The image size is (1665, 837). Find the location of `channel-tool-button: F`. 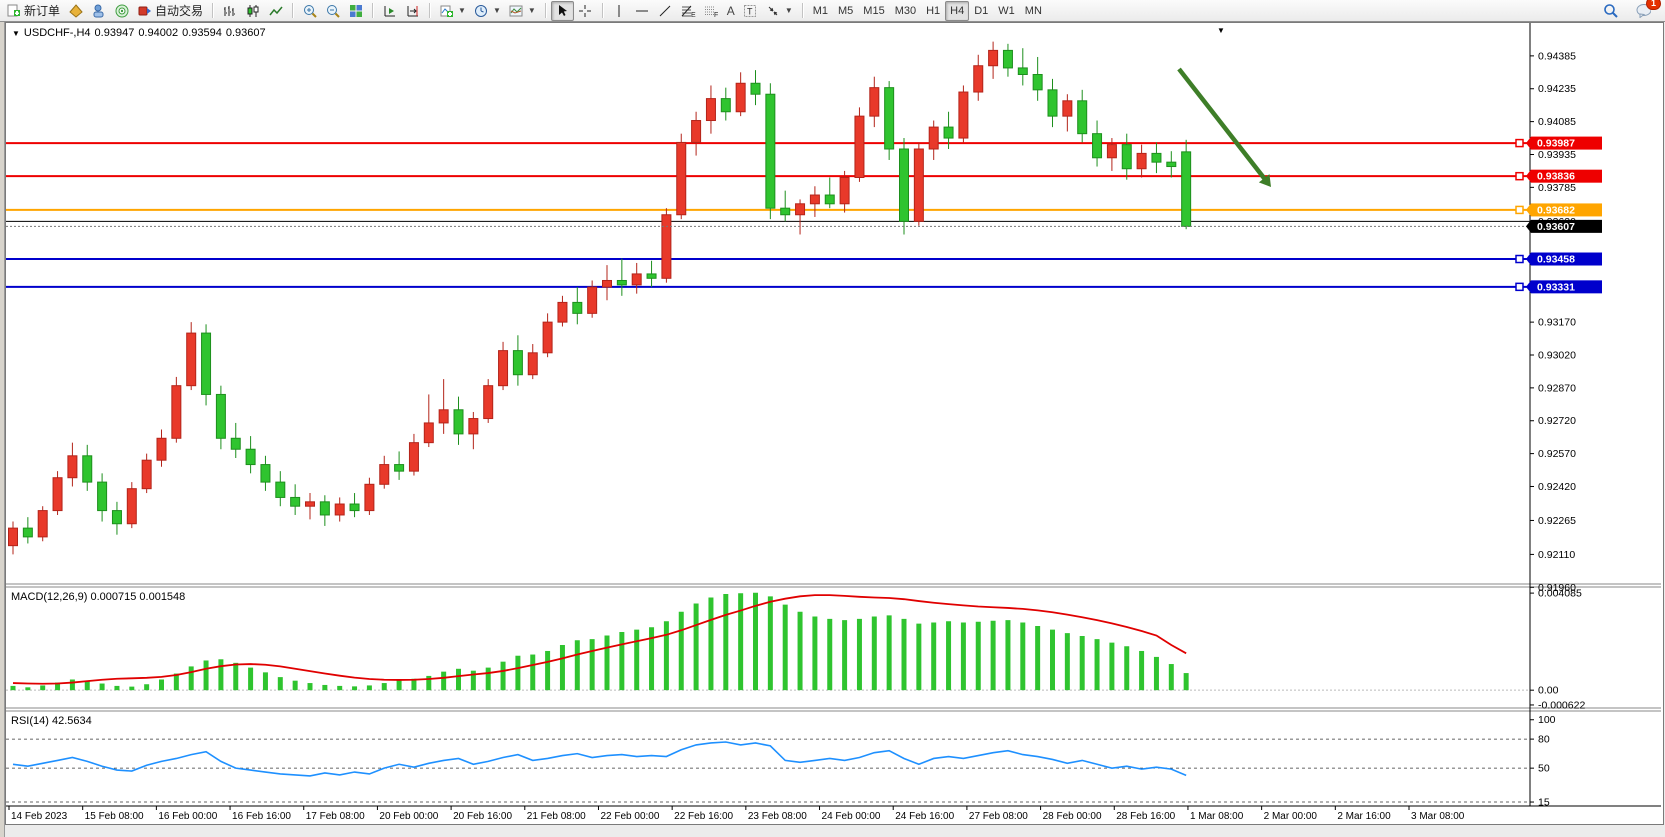

channel-tool-button: F is located at coordinates (711, 11).